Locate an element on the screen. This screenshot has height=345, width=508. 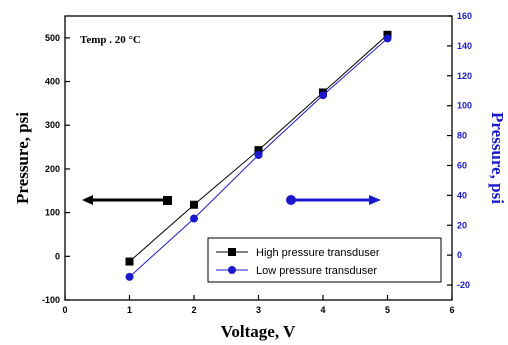
legend-entry-high-pressure: High pressure transduser is located at coordinates (298, 253).